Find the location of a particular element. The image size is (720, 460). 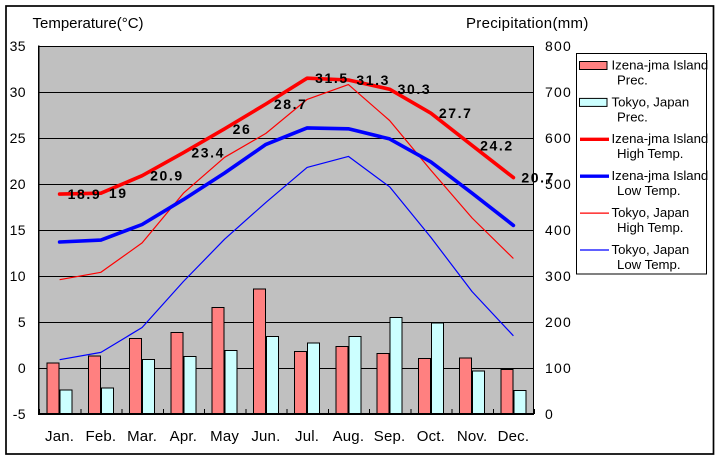

svg-text: 30.3 is located at coordinates (415, 89).